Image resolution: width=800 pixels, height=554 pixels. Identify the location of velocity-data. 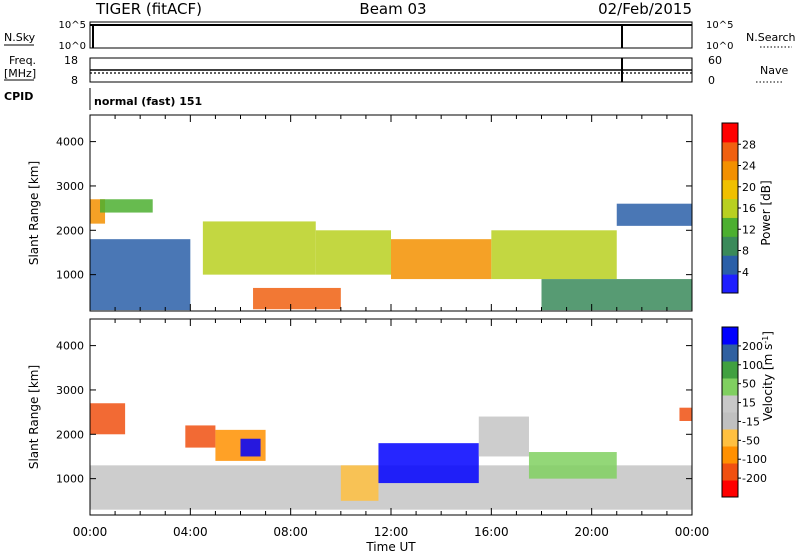
(391, 456).